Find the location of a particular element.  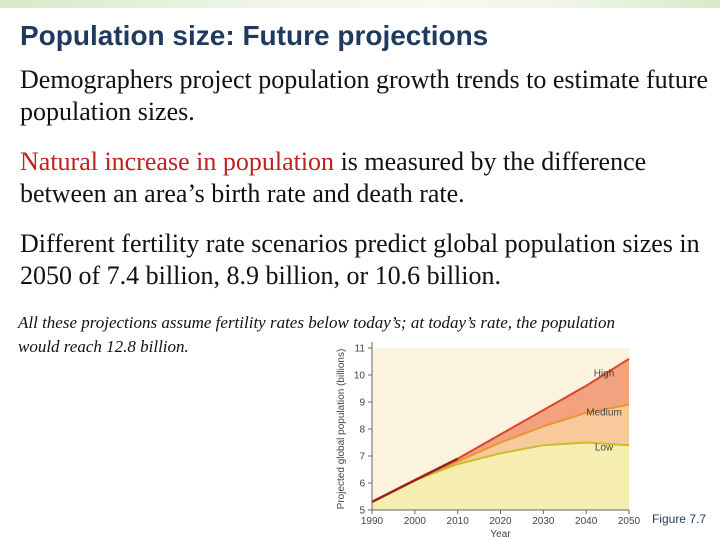

highlight-natural-increase: Natural increase in population is located at coordinates (177, 161).